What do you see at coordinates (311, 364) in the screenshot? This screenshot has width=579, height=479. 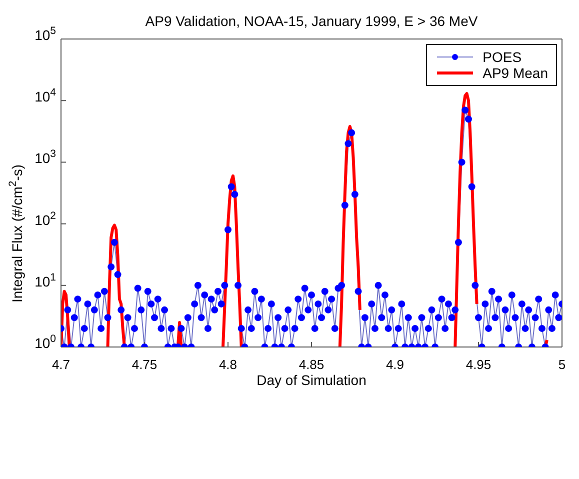 I see `x-tick-label: 4.85` at bounding box center [311, 364].